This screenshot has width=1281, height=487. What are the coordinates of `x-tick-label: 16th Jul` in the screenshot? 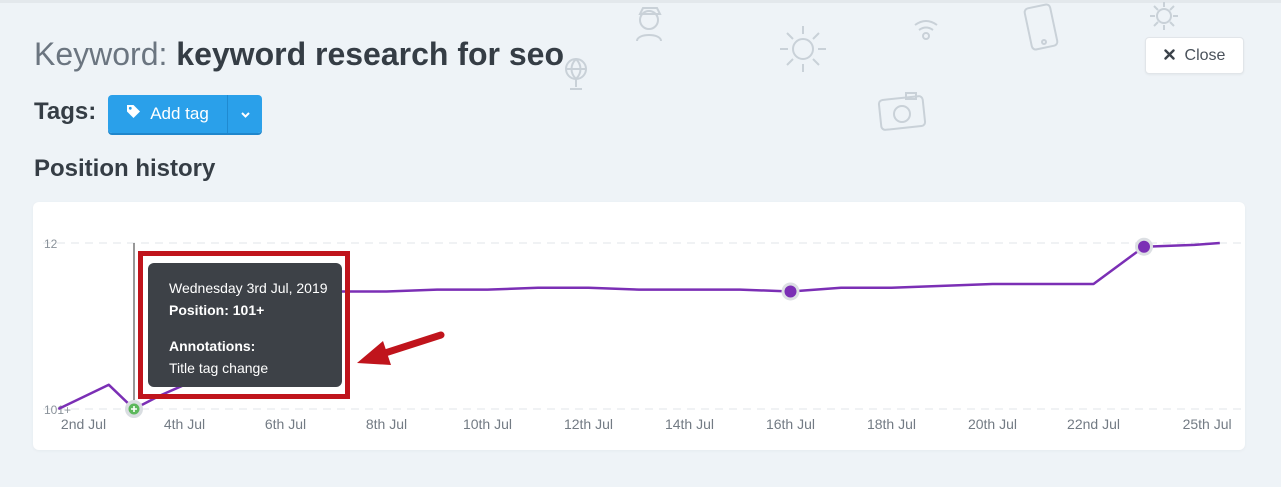 It's located at (790, 424).